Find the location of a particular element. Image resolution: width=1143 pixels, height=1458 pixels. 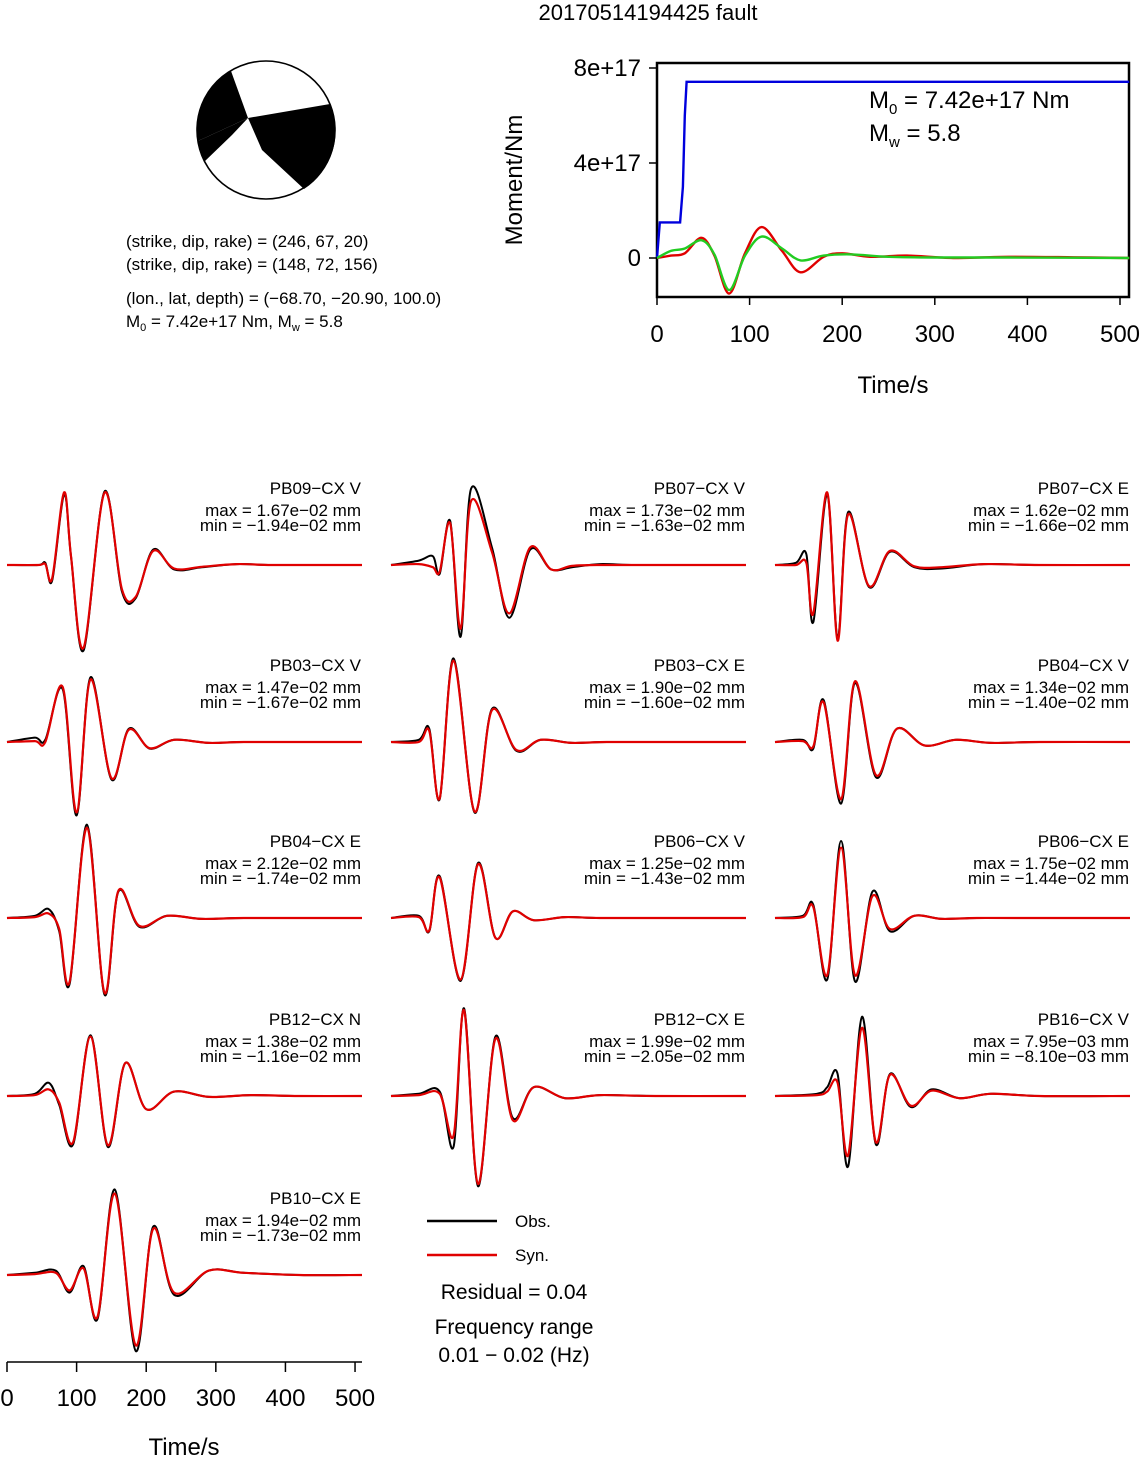

time-axis-tick-label: 0 is located at coordinates (6, 1398).